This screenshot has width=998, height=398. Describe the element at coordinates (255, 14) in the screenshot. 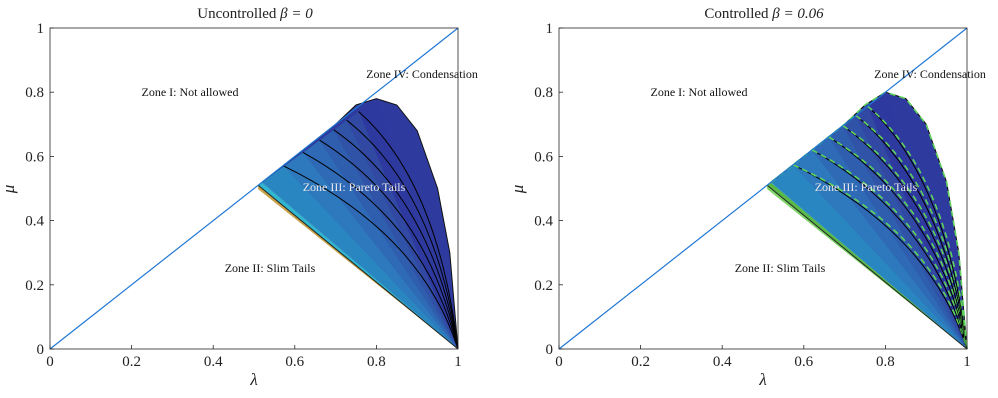

I see `panel-title: Uncontrolled β = 0` at that location.